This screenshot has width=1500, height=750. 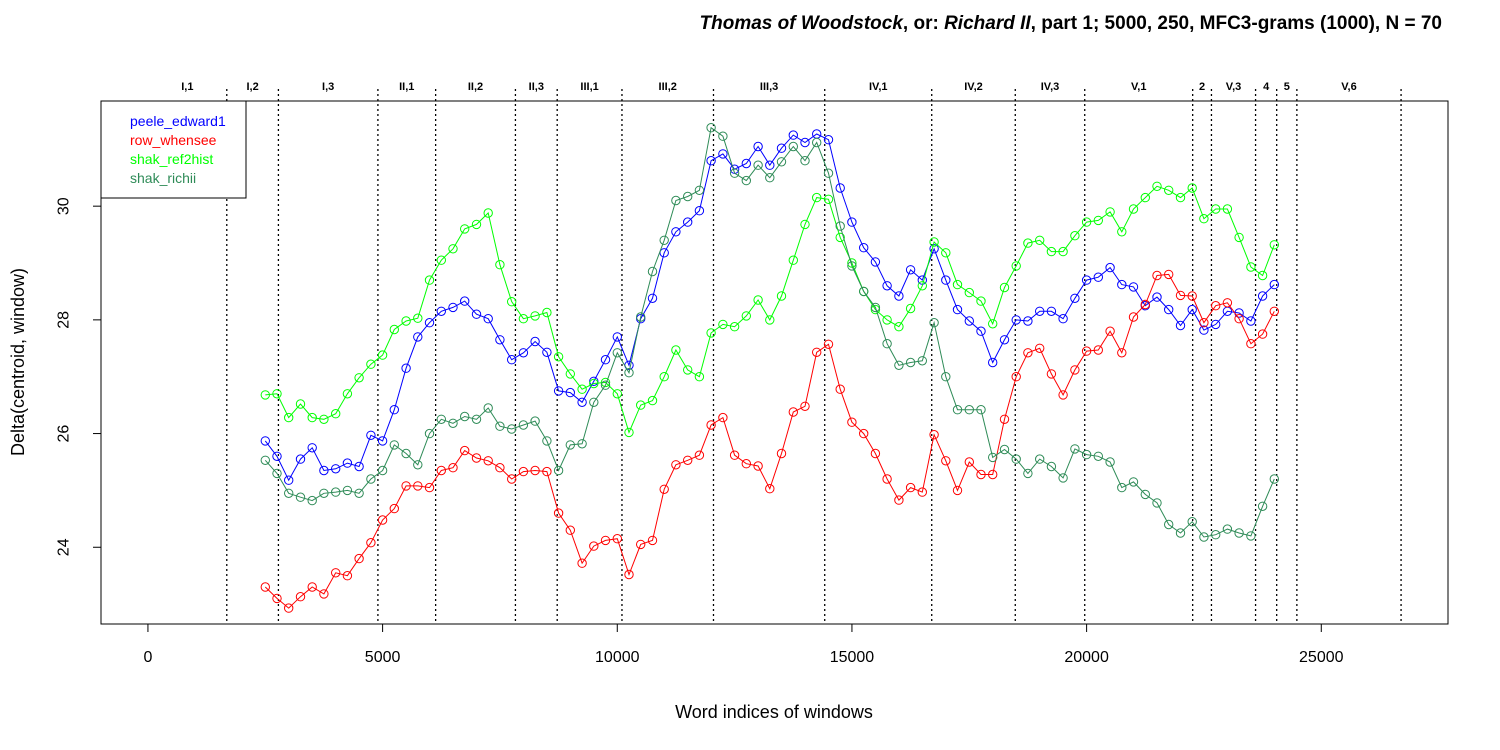 I want to click on section-label: I,1, so click(x=187, y=87).